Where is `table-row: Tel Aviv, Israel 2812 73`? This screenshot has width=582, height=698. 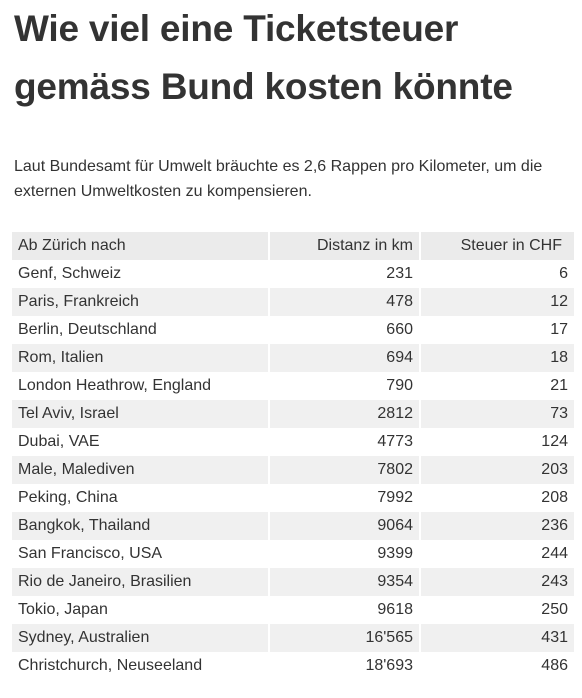
table-row: Tel Aviv, Israel 2812 73 is located at coordinates (293, 414).